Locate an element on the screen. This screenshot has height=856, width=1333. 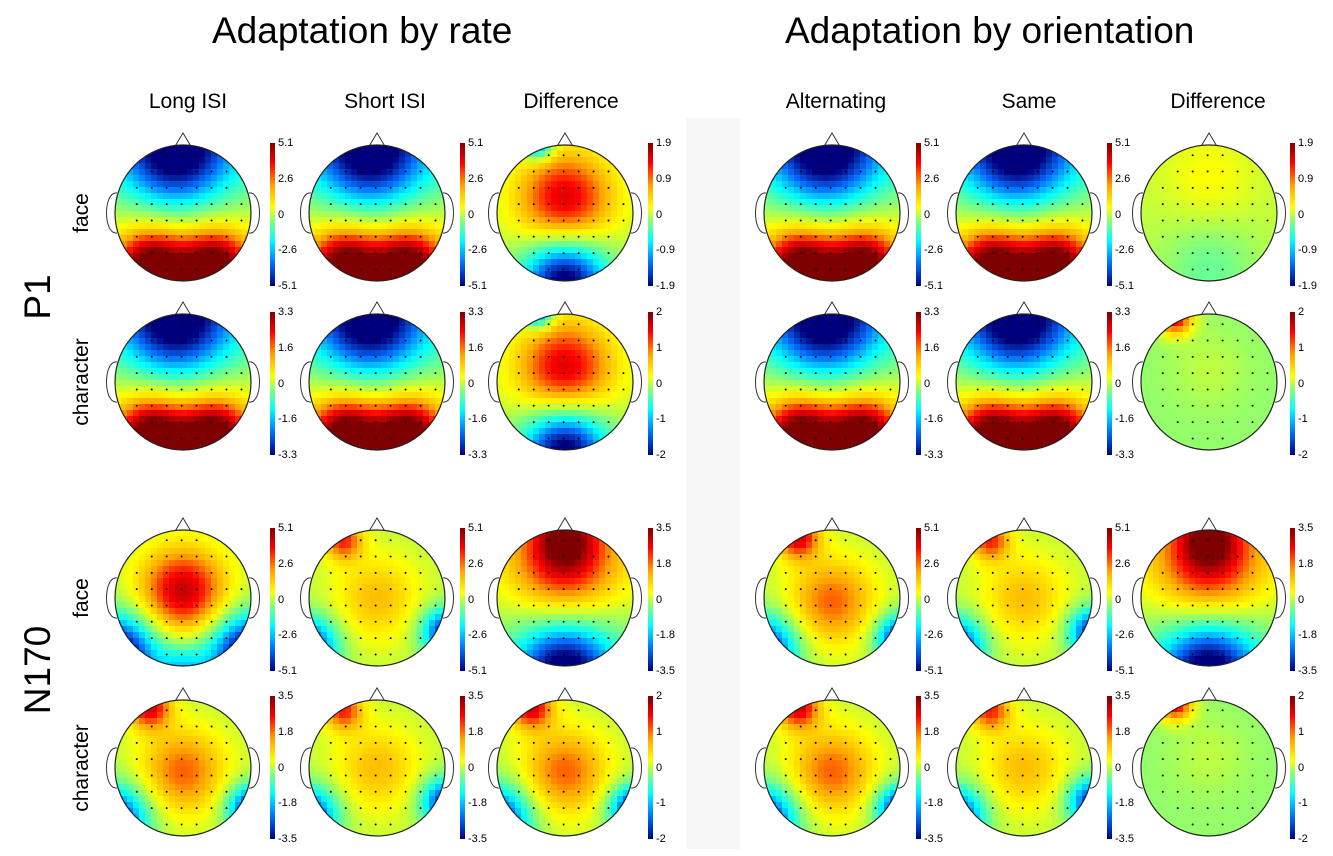
colorbar-tick-label: 1.9 is located at coordinates (663, 143).